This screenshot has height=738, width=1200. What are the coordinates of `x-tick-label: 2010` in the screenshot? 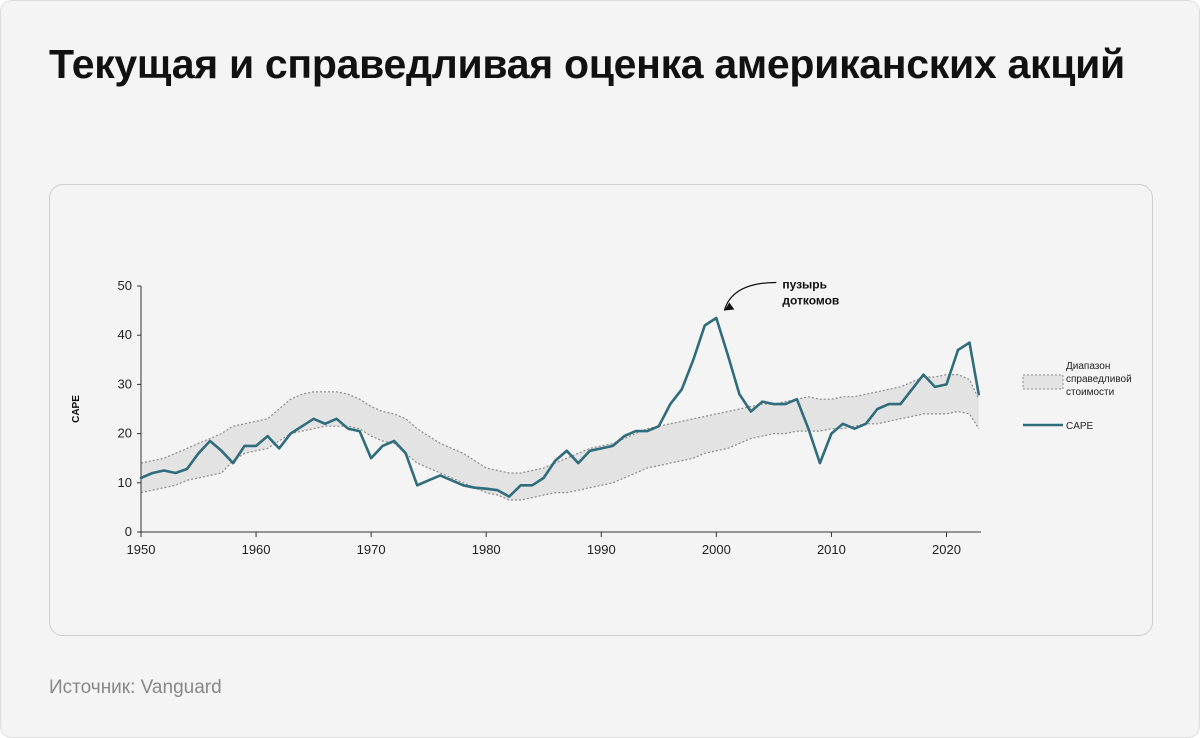 It's located at (831, 549).